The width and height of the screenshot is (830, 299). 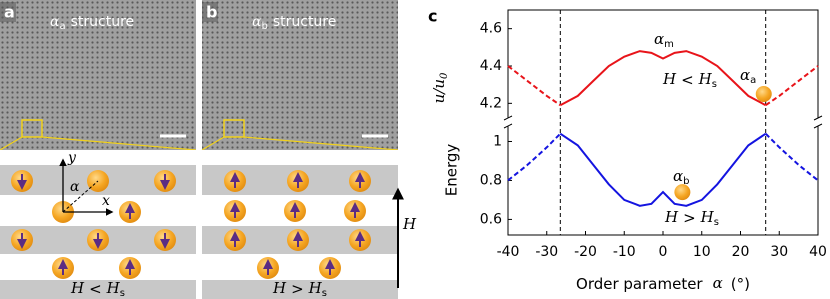 I want to click on x-tick-label: -20, so click(x=585, y=252).